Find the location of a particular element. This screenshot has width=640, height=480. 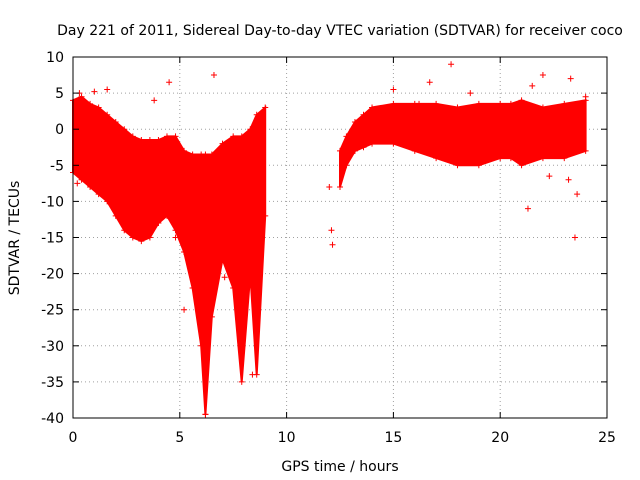

x-tick-label: 10 is located at coordinates (287, 438).